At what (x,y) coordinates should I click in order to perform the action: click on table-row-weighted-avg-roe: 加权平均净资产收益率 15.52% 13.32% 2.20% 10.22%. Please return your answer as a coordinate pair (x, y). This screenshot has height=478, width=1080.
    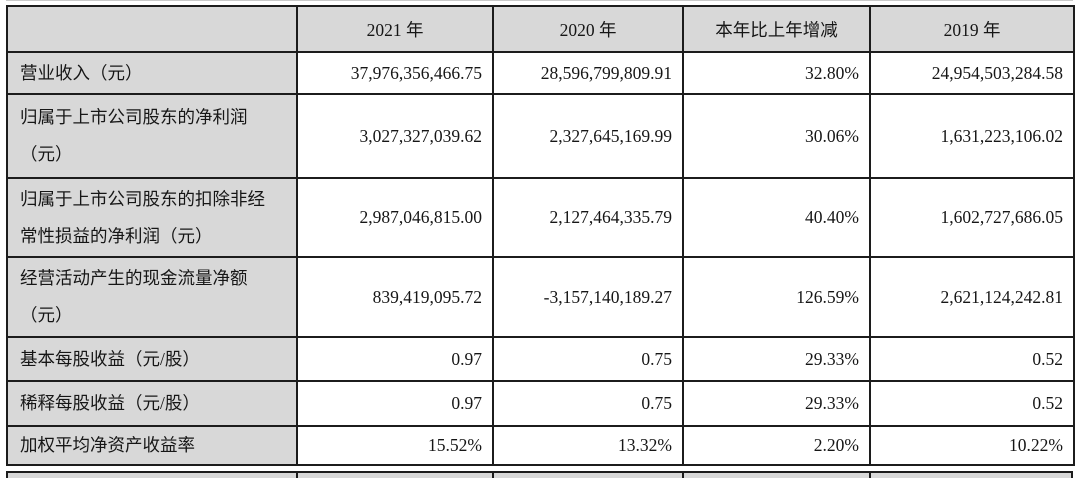
    Looking at the image, I should click on (540, 445).